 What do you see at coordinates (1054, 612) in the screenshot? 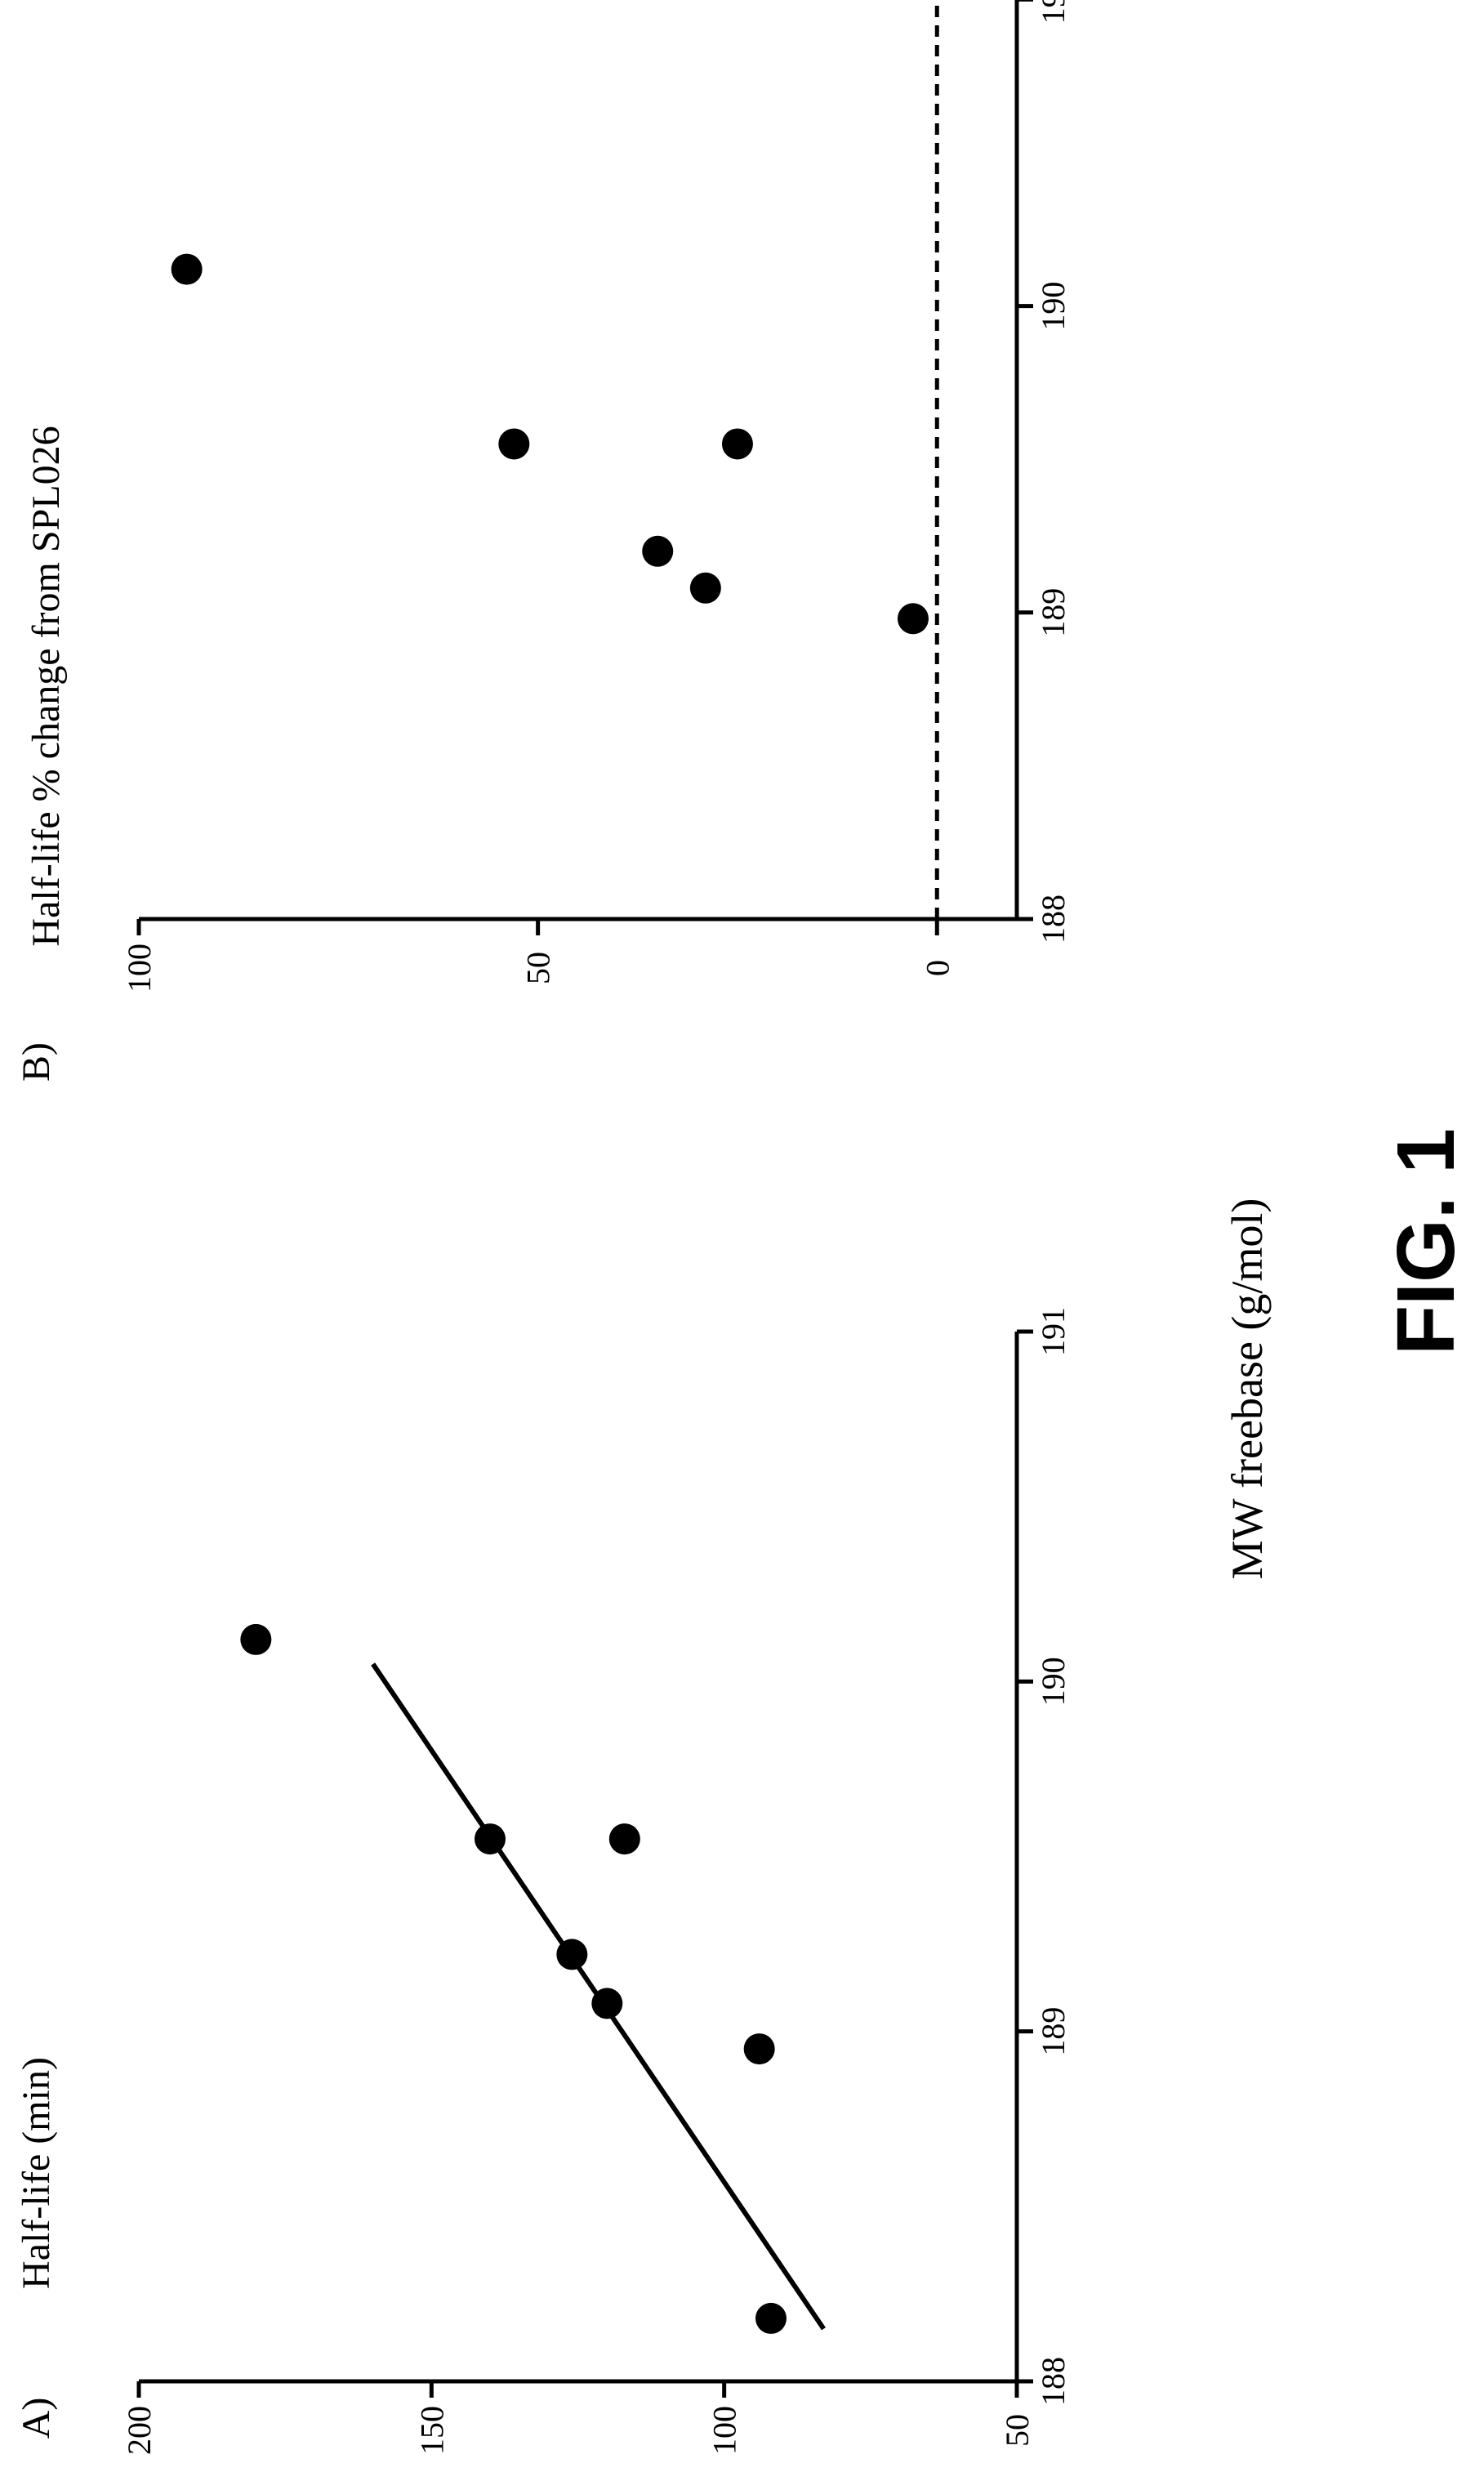
I see `panel-b-x-tick-label: 189` at bounding box center [1054, 612].